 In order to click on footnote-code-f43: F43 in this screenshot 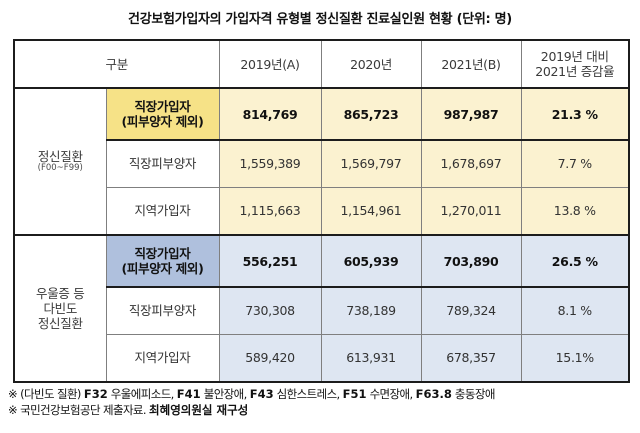, I will do `click(261, 394)`.